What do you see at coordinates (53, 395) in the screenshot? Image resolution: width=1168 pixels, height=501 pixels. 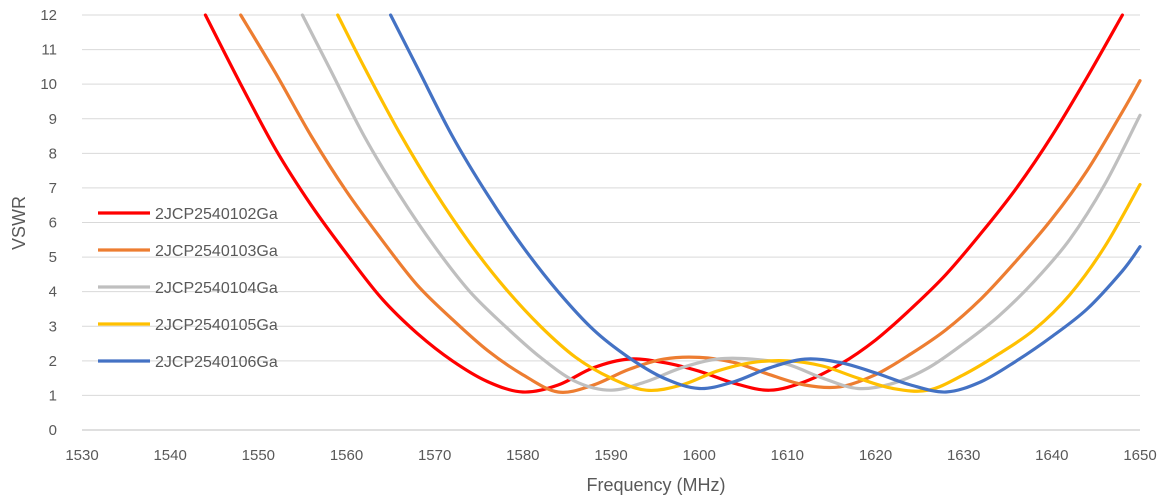 I see `y-tick-label: 1` at bounding box center [53, 395].